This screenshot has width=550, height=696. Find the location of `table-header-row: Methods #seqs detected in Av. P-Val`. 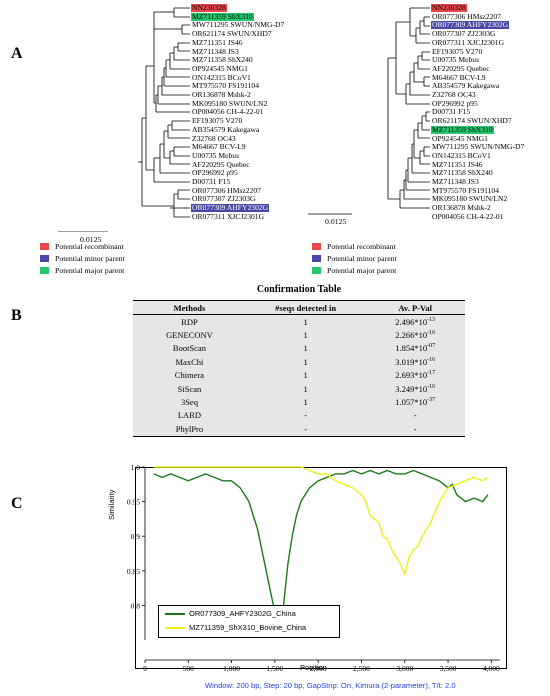

table-header-row: Methods #seqs detected in Av. P-Val is located at coordinates (299, 307).